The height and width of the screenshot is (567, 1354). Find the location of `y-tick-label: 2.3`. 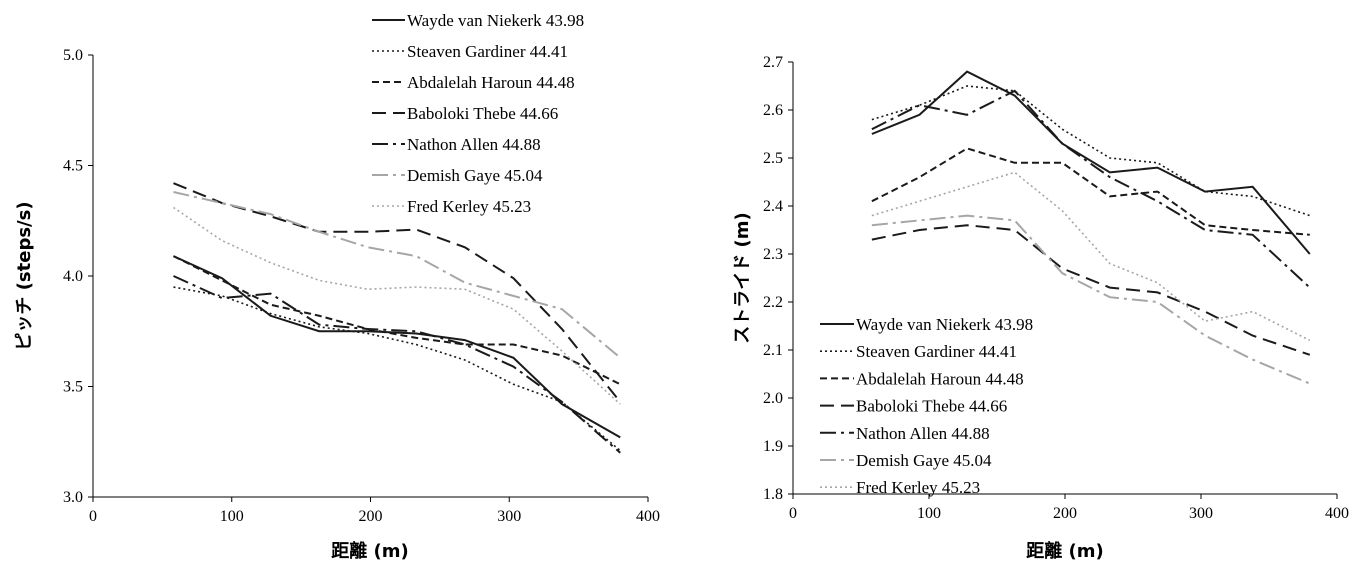

y-tick-label: 2.3 is located at coordinates (773, 254).